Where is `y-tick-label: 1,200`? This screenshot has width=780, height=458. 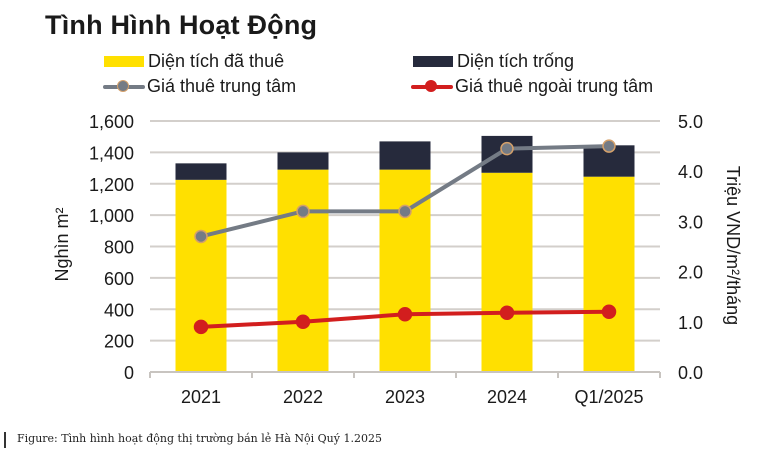
y-tick-label: 1,200 is located at coordinates (111, 185).